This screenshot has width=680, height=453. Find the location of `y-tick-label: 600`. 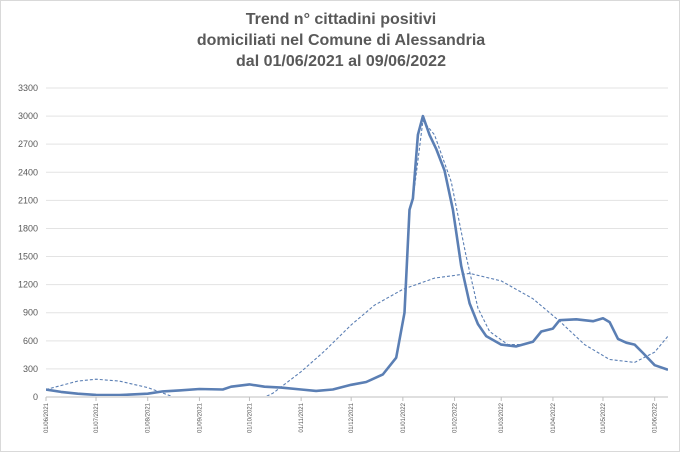

y-tick-label: 600 is located at coordinates (30, 341).